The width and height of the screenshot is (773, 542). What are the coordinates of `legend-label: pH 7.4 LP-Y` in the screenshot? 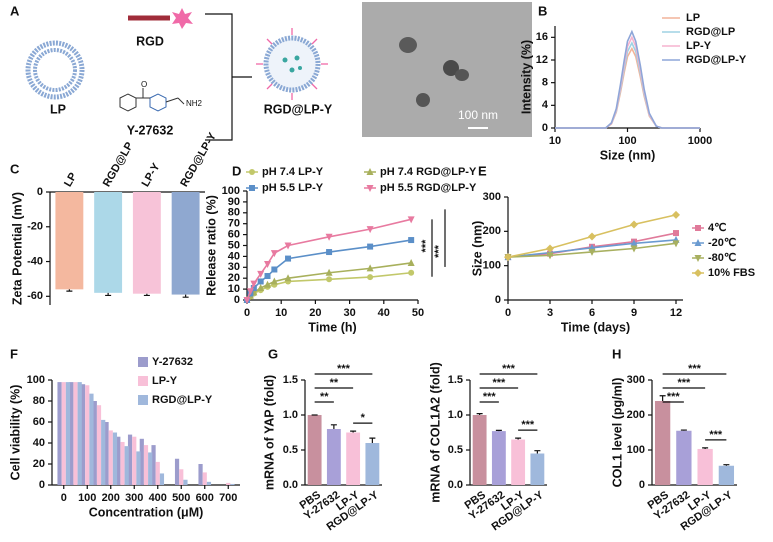 It's located at (293, 172).